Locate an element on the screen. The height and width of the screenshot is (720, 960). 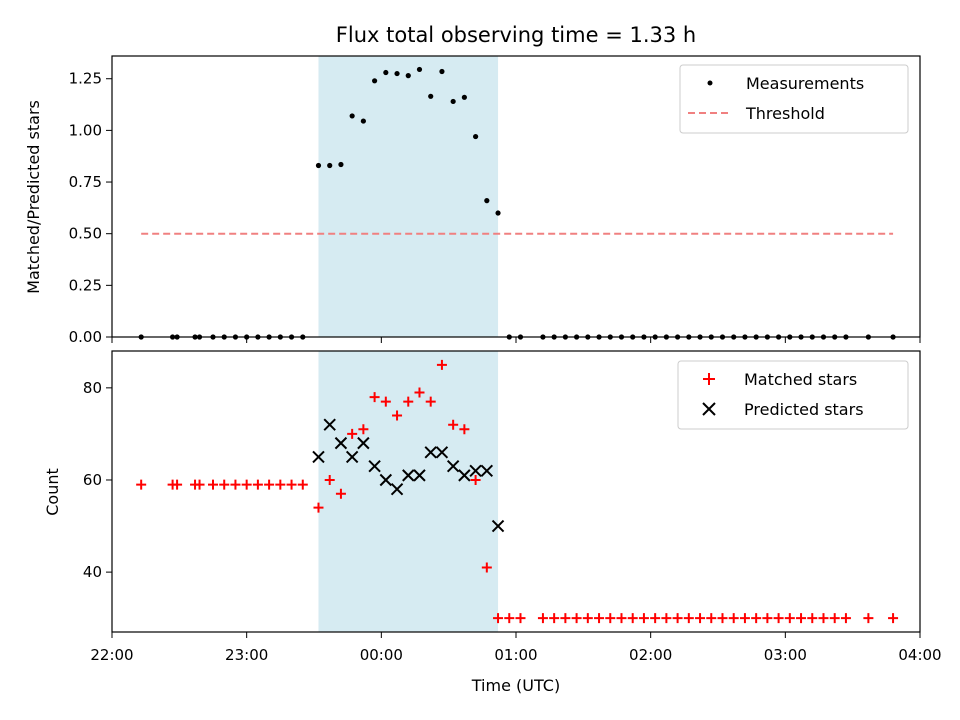
legend-threshold-label: Threshold is located at coordinates (785, 113).